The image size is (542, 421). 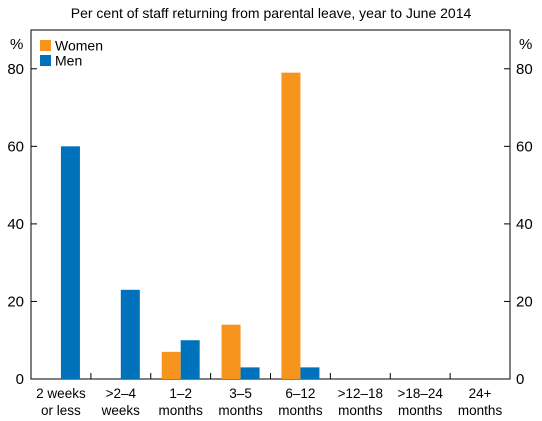 What do you see at coordinates (68, 61) in the screenshot?
I see `legend-label: Men` at bounding box center [68, 61].